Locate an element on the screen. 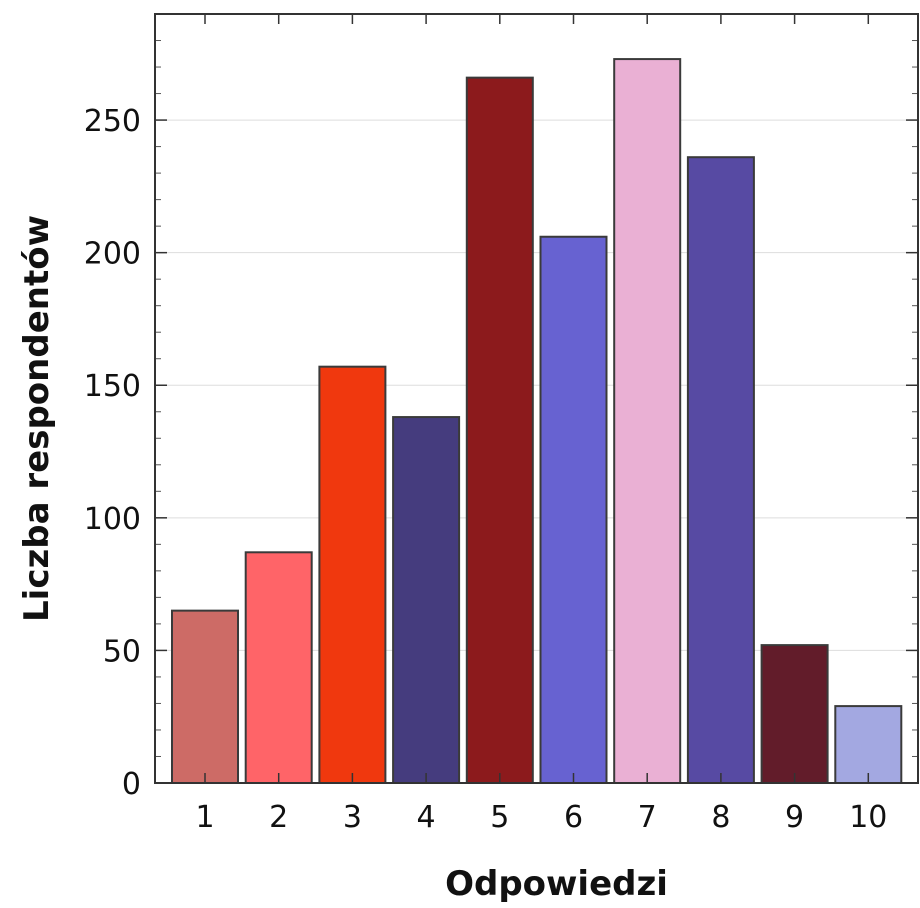 This screenshot has width=920, height=908. y-axis-title: Liczba respondentów is located at coordinates (37, 418).